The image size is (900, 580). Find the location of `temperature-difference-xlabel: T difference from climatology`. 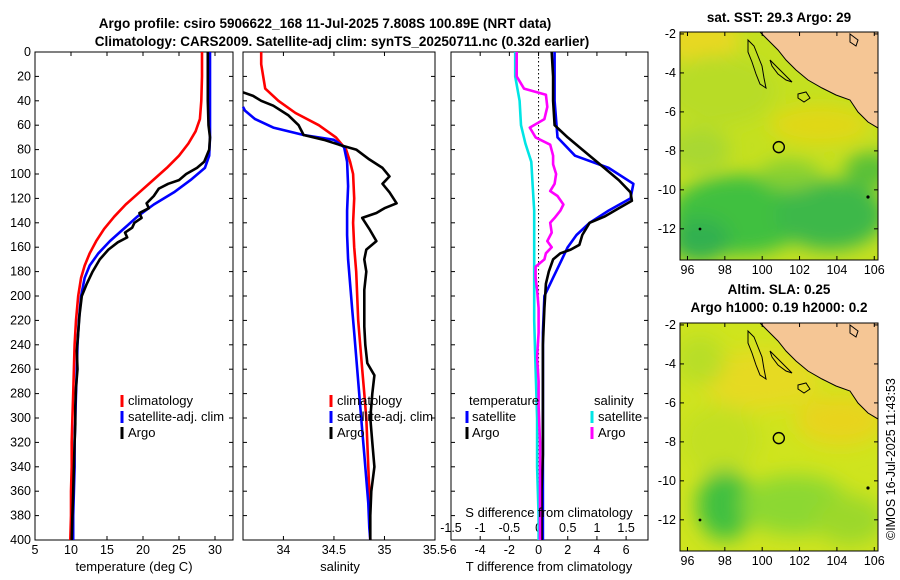

temperature-difference-xlabel: T difference from climatology is located at coordinates (549, 566).